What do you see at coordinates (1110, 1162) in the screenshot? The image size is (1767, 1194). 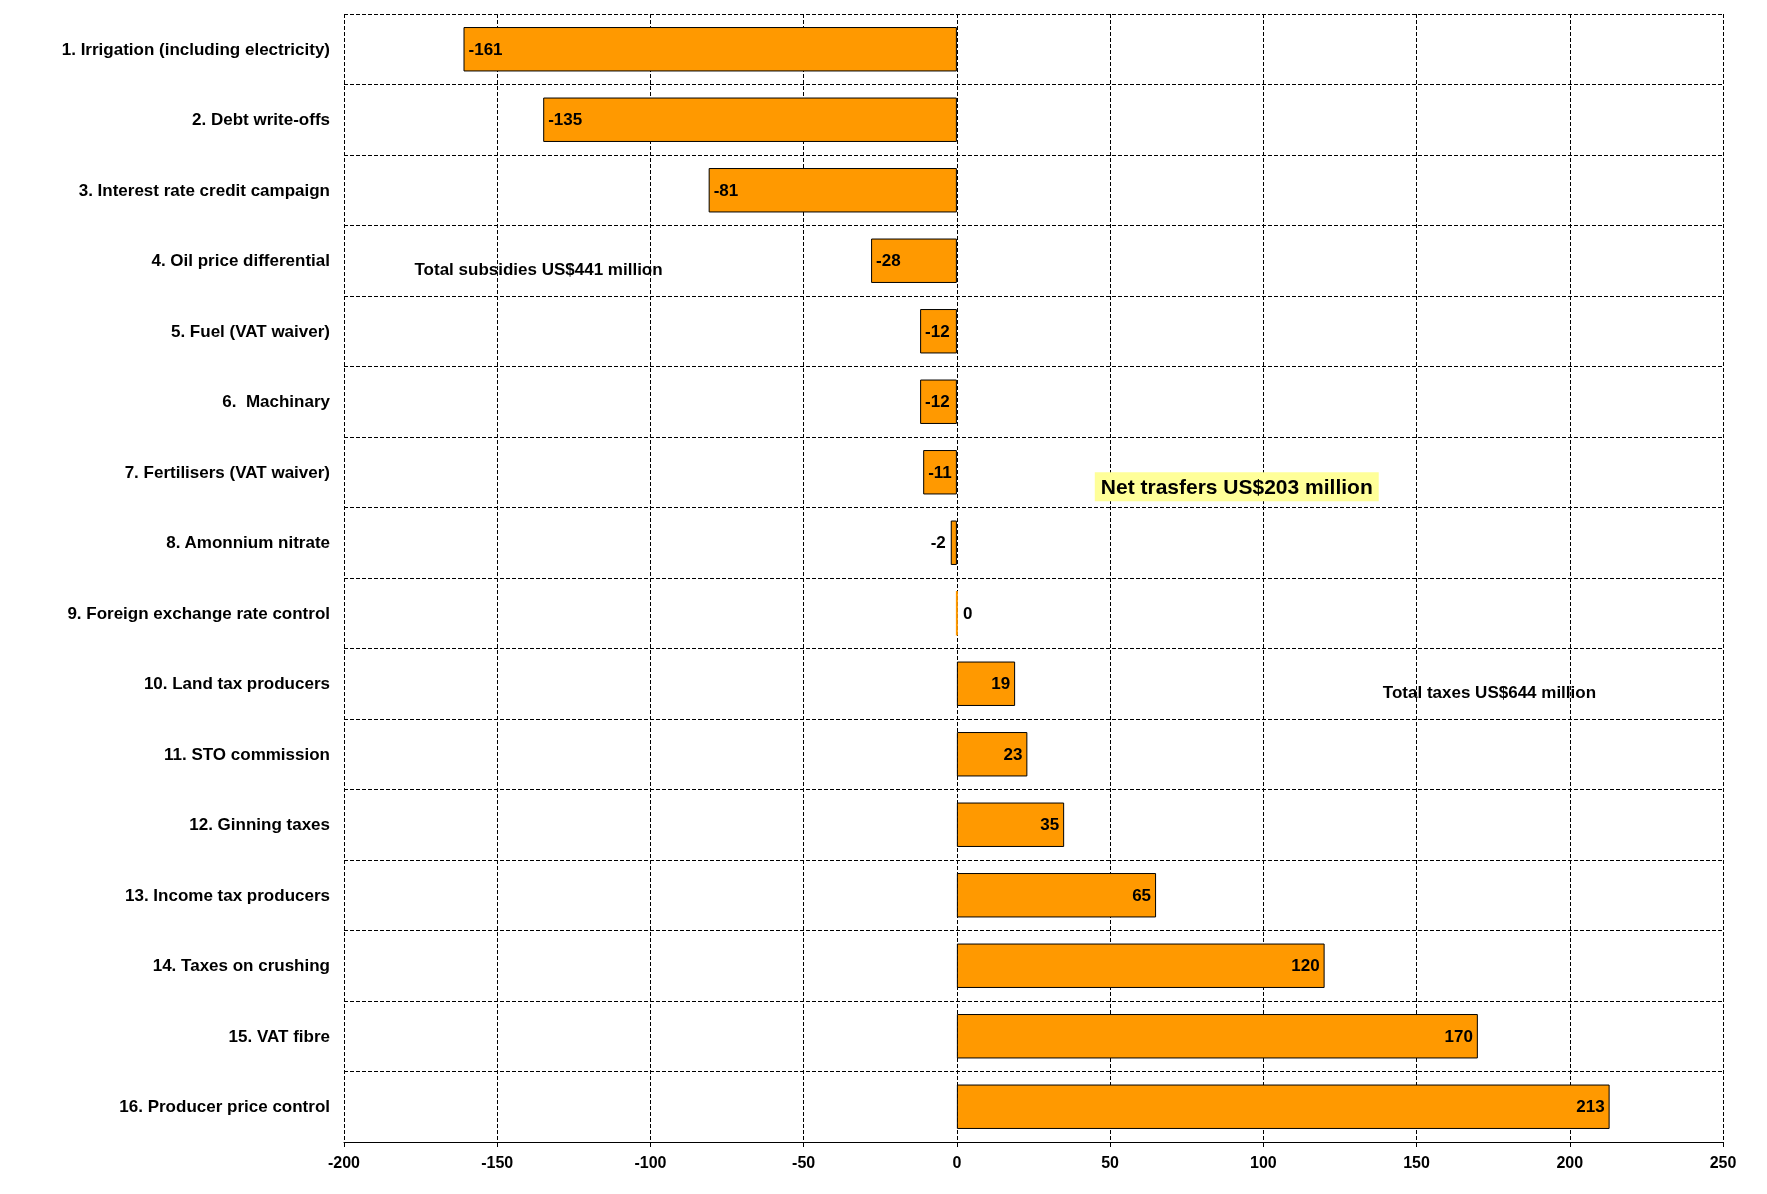 I see `x-tick-label: 50` at bounding box center [1110, 1162].